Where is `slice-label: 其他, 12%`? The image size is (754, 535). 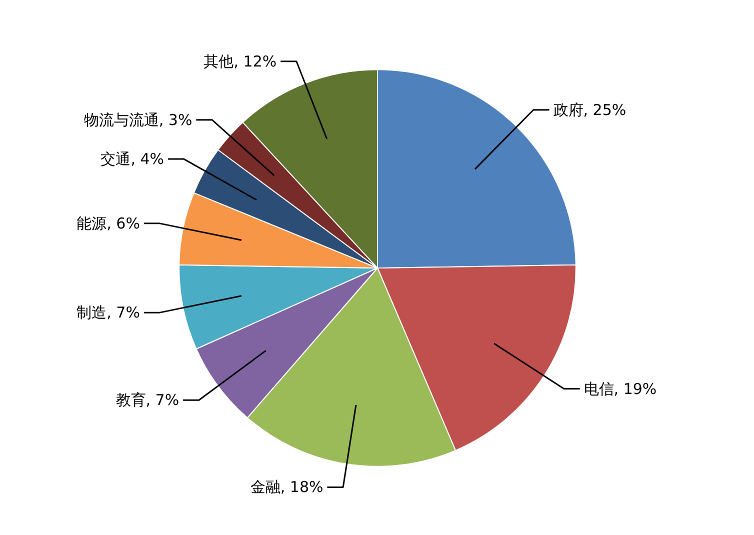
slice-label: 其他, 12% is located at coordinates (240, 61).